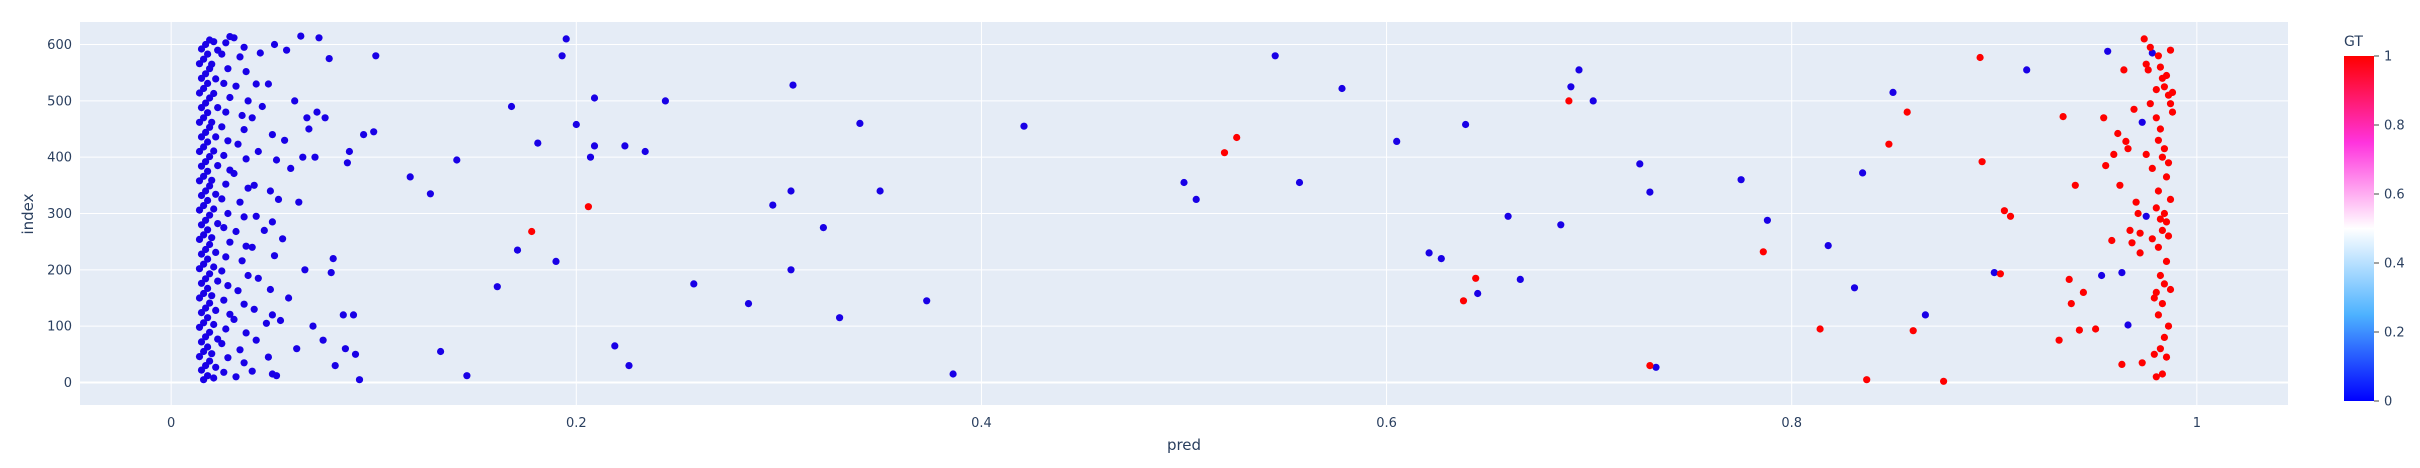  I want to click on colorbar-tick-label: 0.6, so click(2394, 195).